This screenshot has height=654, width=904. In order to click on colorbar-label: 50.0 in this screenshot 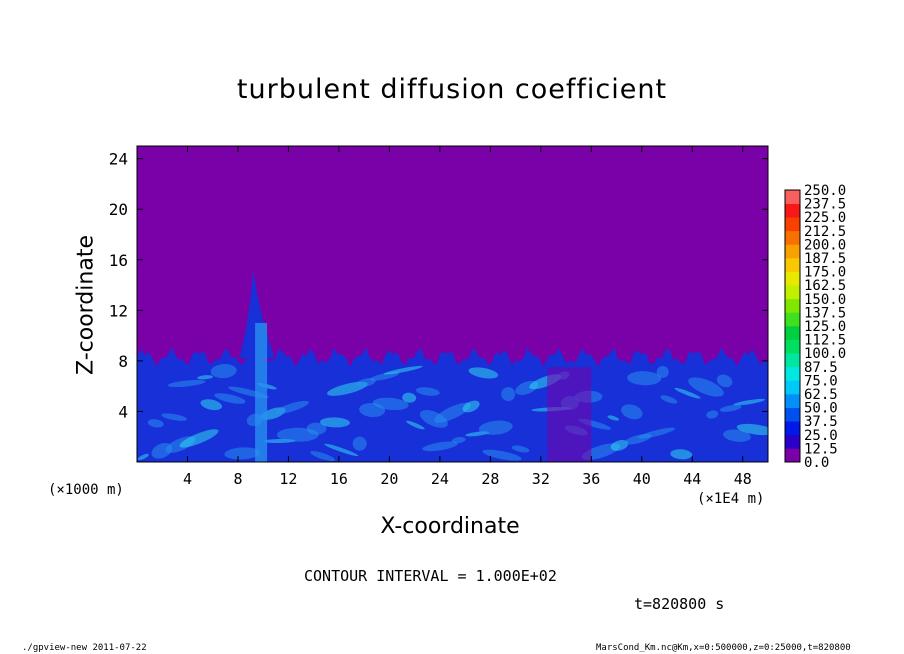, I will do `click(821, 409)`.